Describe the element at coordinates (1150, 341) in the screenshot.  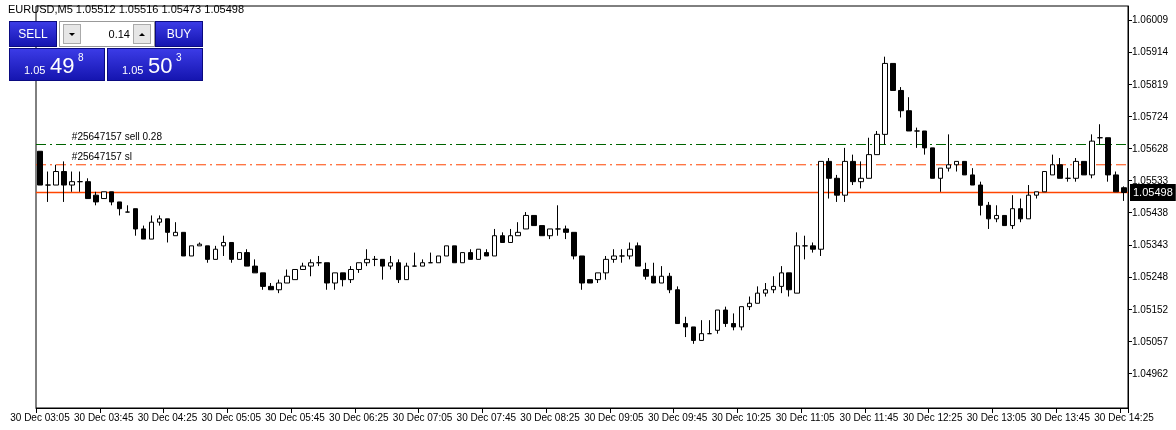
I see `y-tick-label: 1.05057` at that location.